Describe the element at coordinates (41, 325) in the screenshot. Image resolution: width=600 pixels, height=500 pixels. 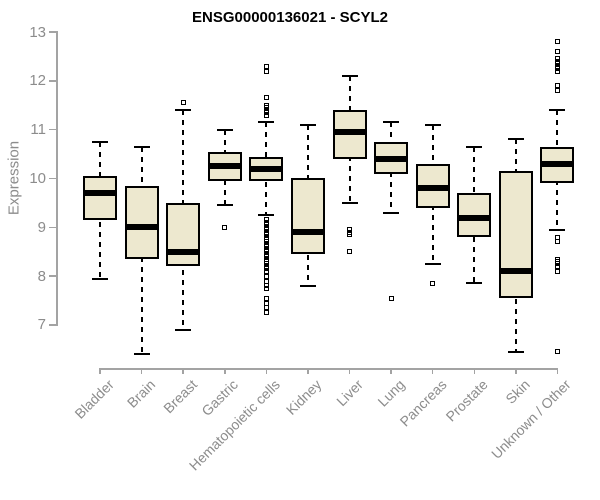
I see `y-axis-tick-label: 7` at that location.